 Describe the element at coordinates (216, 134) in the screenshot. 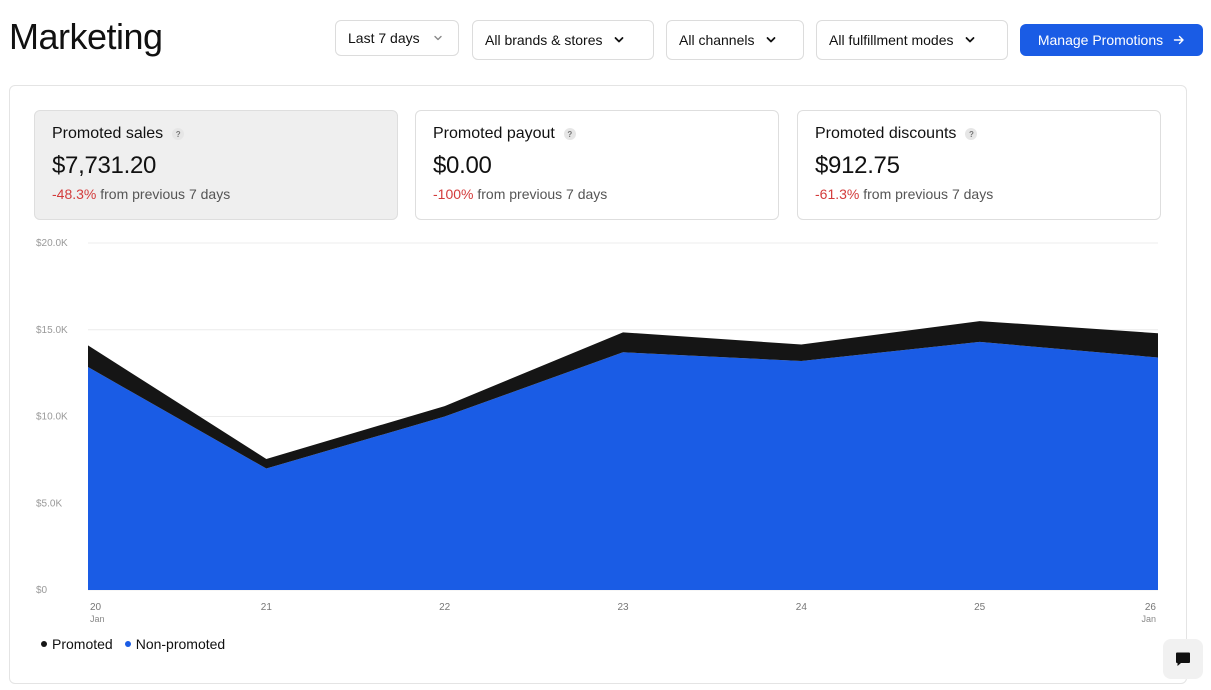

I see `kpi-label: Promoted sales ?` at that location.